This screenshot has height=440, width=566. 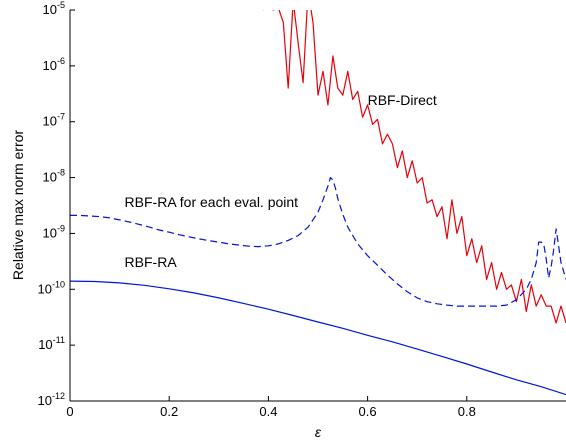 What do you see at coordinates (54, 8) in the screenshot?
I see `y-tick-label: 10⁻⁵` at bounding box center [54, 8].